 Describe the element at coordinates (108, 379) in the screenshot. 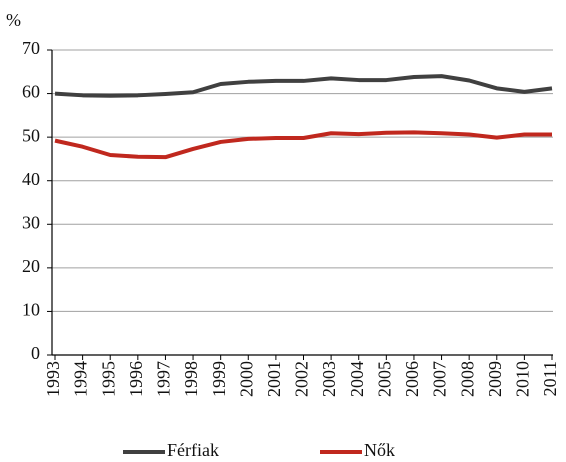

I see `x-tick-label: 1995` at that location.